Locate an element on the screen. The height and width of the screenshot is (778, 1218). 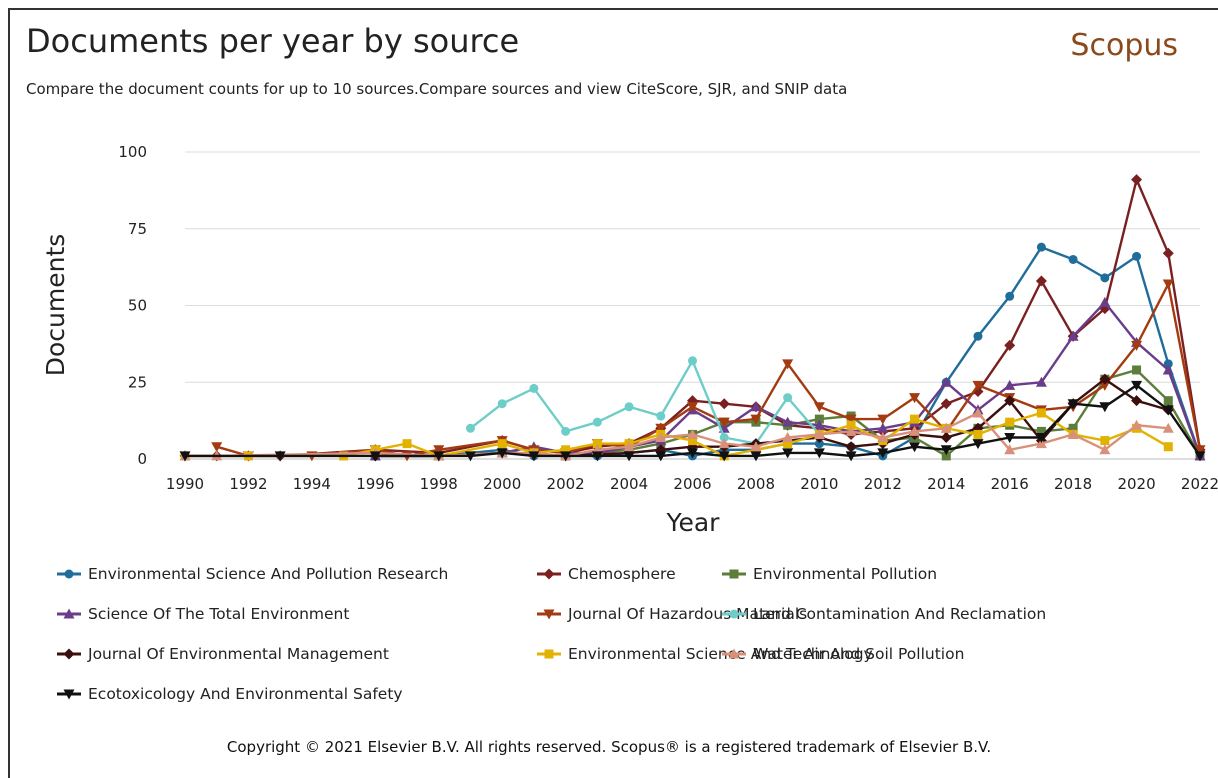
legend-item: Land Contamination And Reclamation is located at coordinates (883, 614).